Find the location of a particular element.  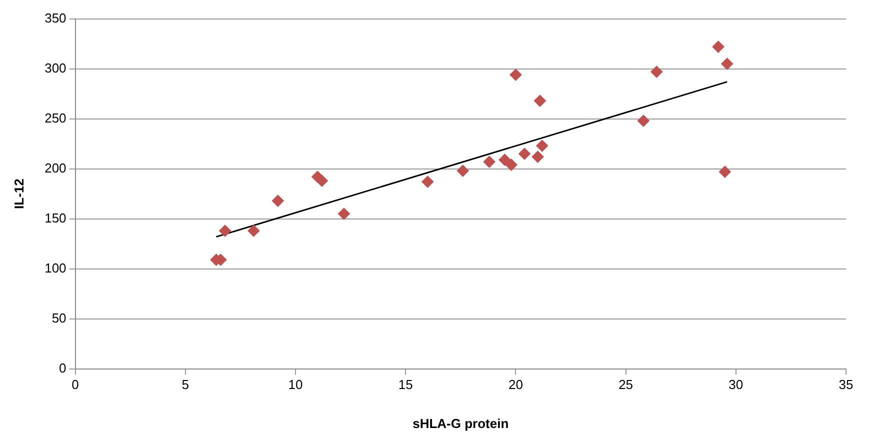

y-tick-label: 350 is located at coordinates (55, 18).